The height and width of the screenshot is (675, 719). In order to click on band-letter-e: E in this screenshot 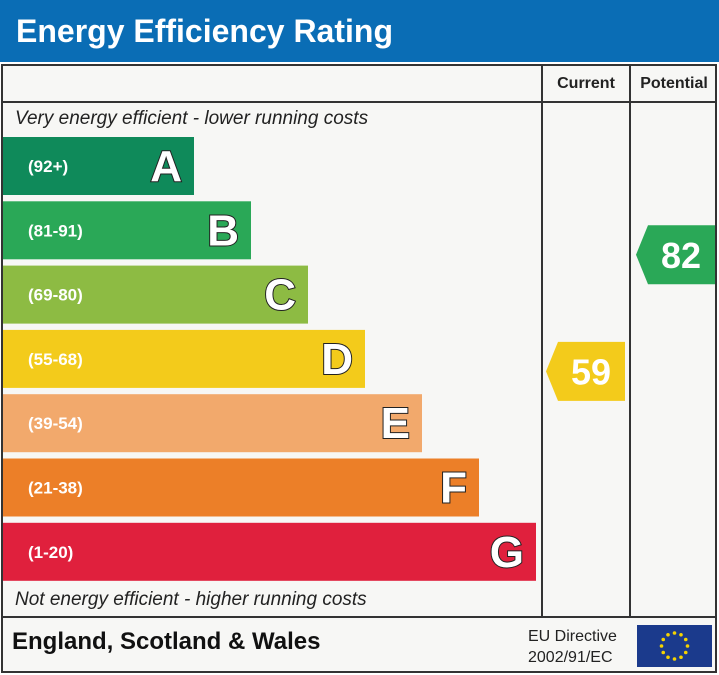, I will do `click(395, 423)`.